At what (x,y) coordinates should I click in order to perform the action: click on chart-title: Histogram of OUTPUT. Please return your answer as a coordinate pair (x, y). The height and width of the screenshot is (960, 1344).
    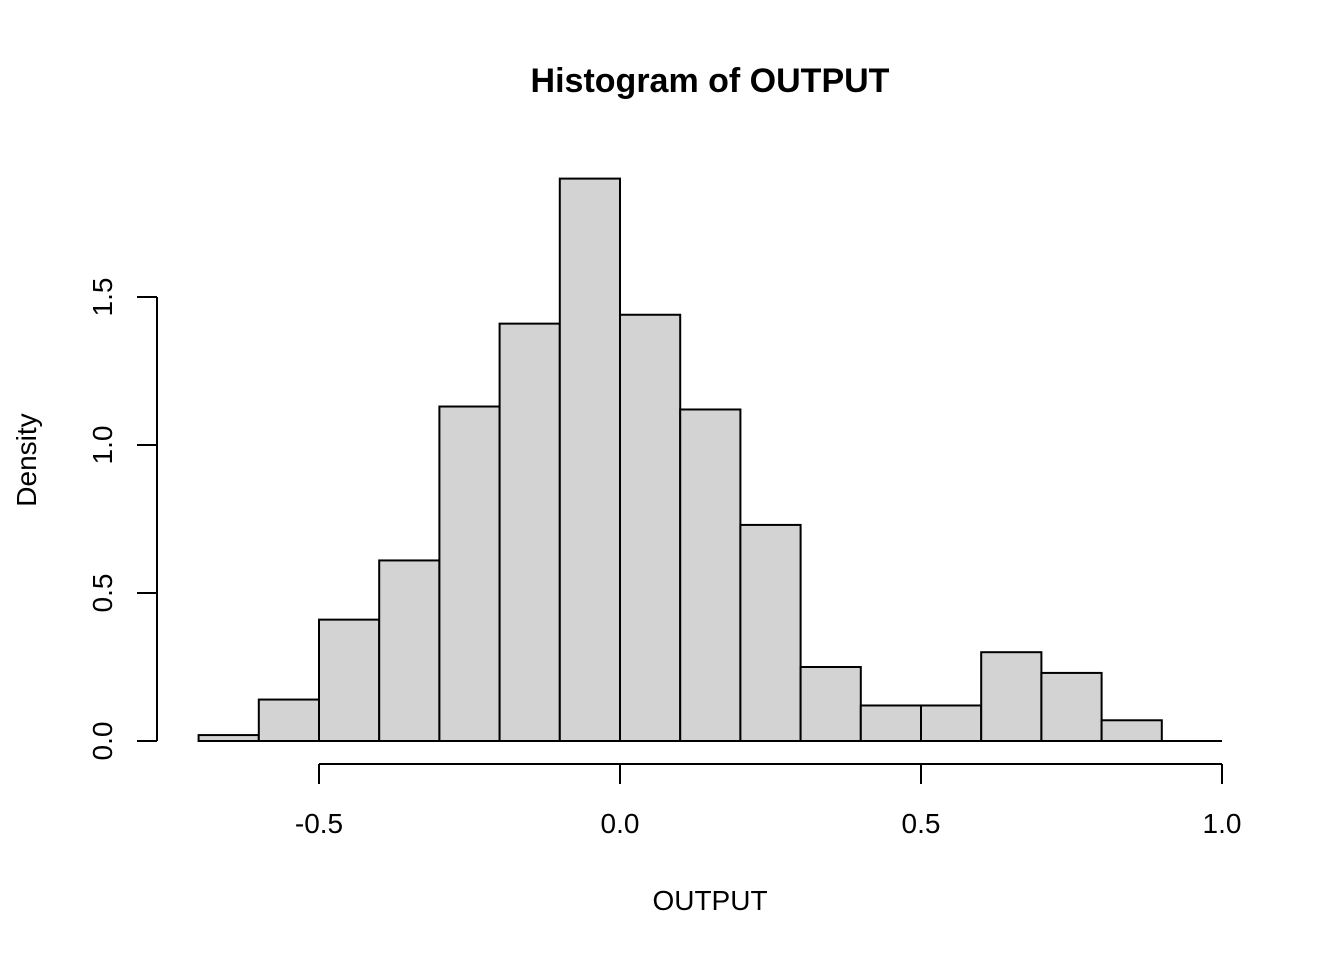
    Looking at the image, I should click on (710, 81).